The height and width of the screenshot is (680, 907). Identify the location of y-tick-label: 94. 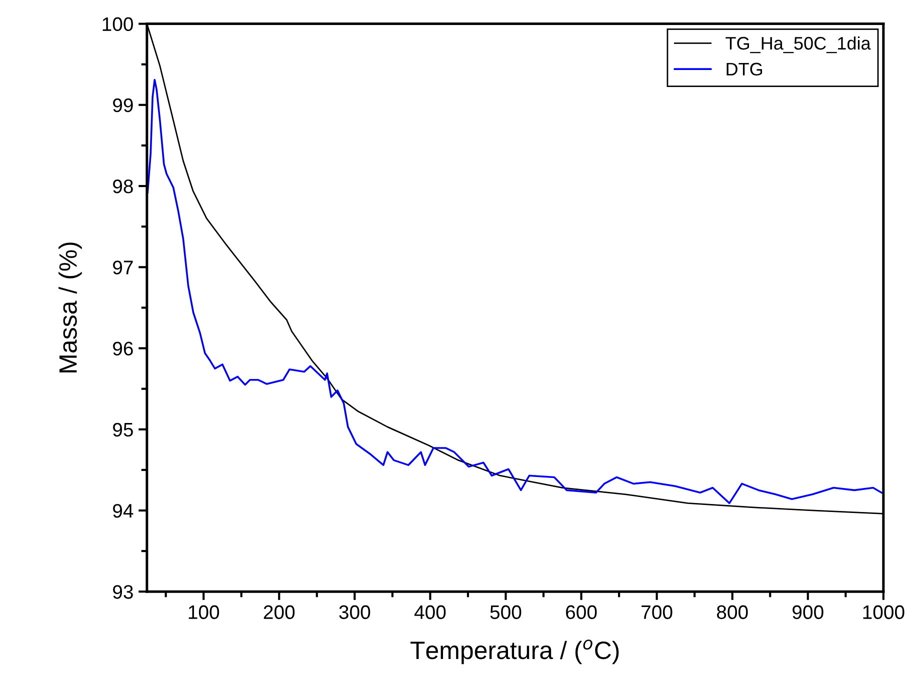
(123, 511).